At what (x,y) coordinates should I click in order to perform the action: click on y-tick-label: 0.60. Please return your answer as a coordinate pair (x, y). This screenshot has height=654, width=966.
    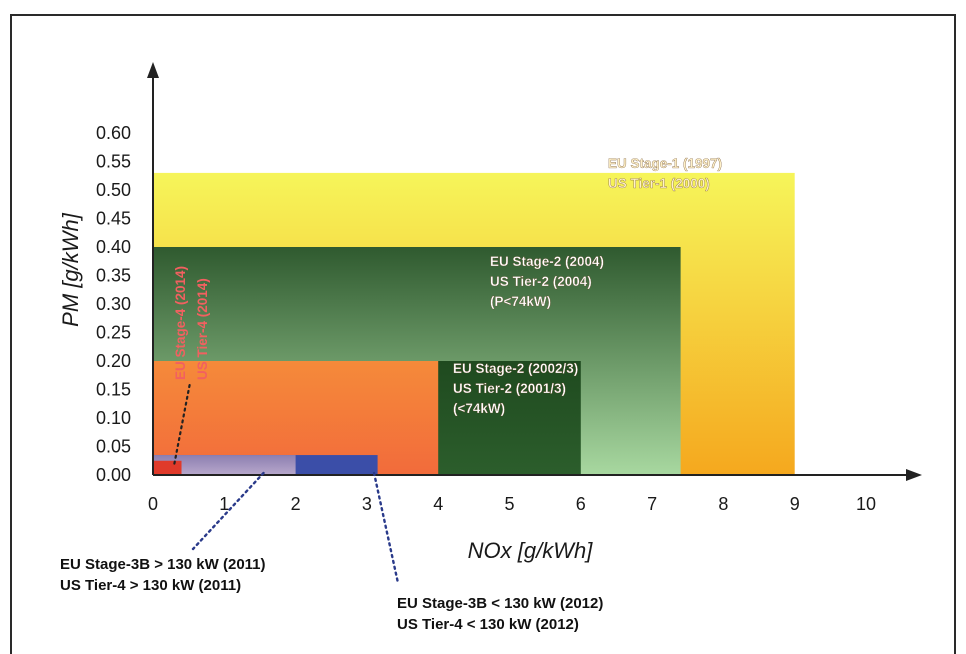
    Looking at the image, I should click on (113, 133).